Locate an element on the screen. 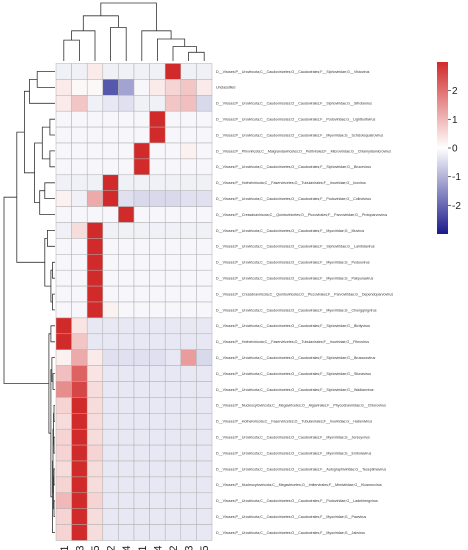  heatmap-cell-r22-c1 is located at coordinates (79, 421).